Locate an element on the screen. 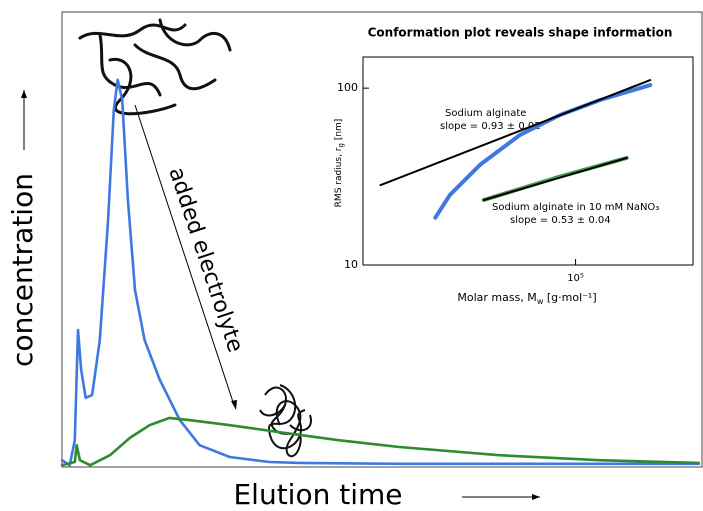 The height and width of the screenshot is (511, 703). y-tick-label: 10 is located at coordinates (351, 264).